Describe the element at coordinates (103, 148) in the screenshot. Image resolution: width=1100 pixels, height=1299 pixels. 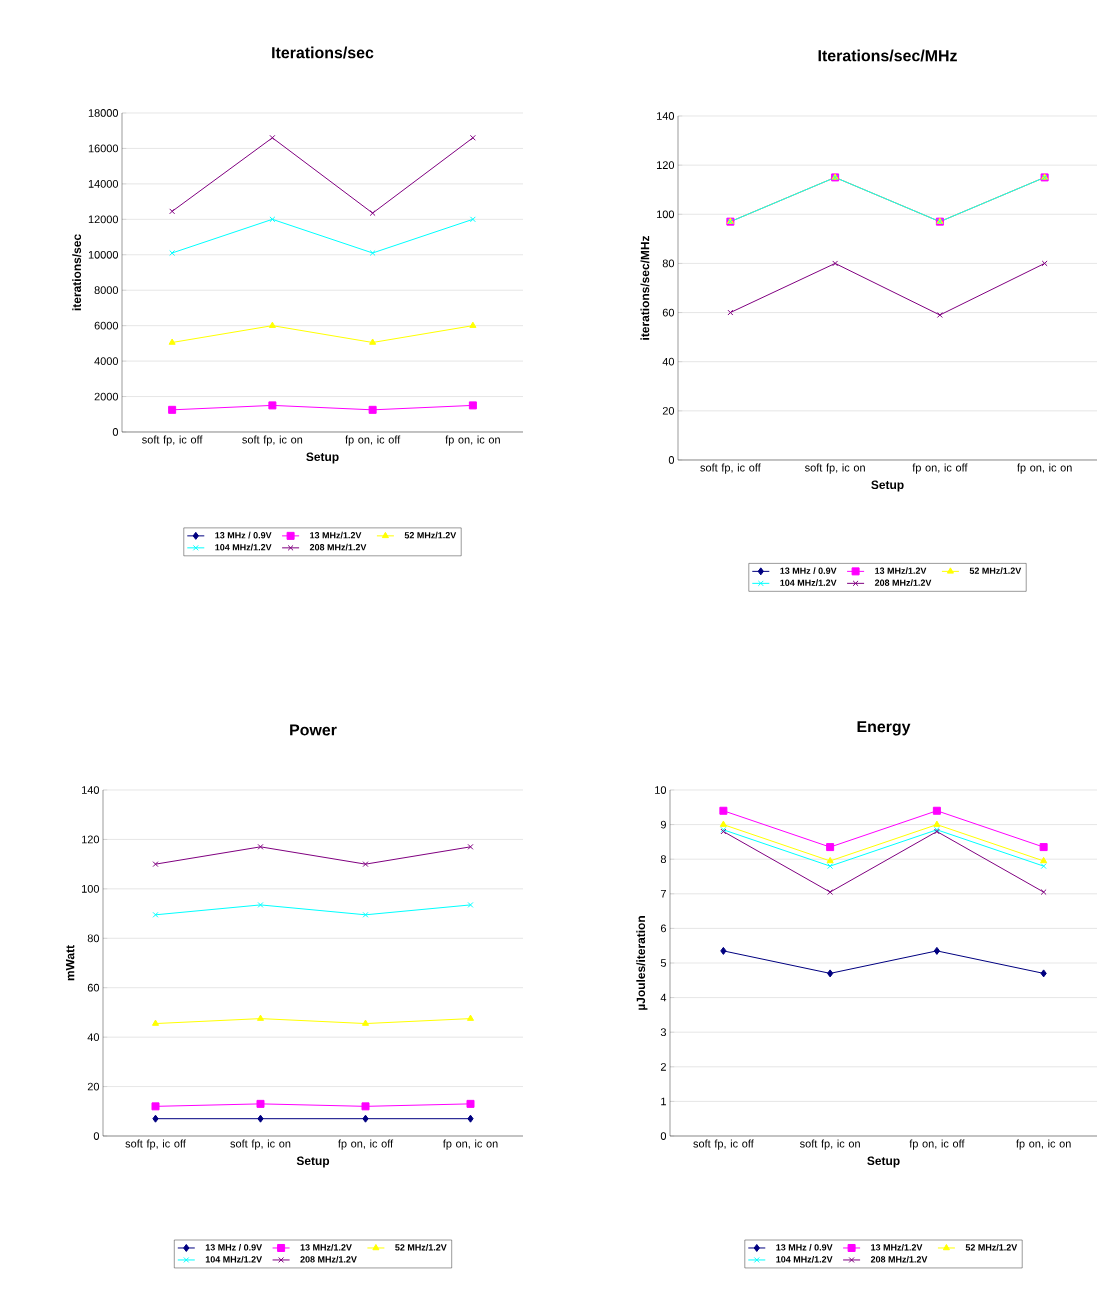
I see `y-tick-label: 16000` at that location.